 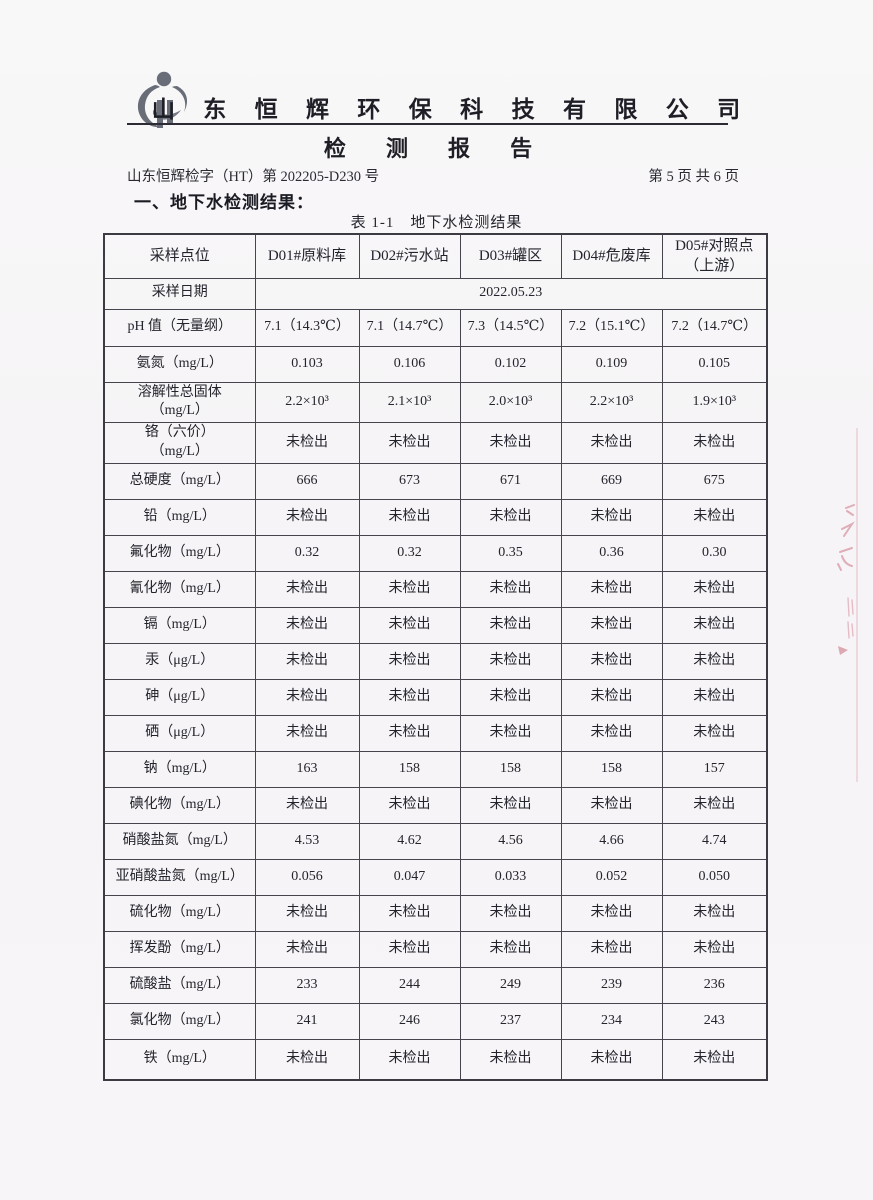 What do you see at coordinates (510, 878) in the screenshot?
I see `value-cell: 0.033` at bounding box center [510, 878].